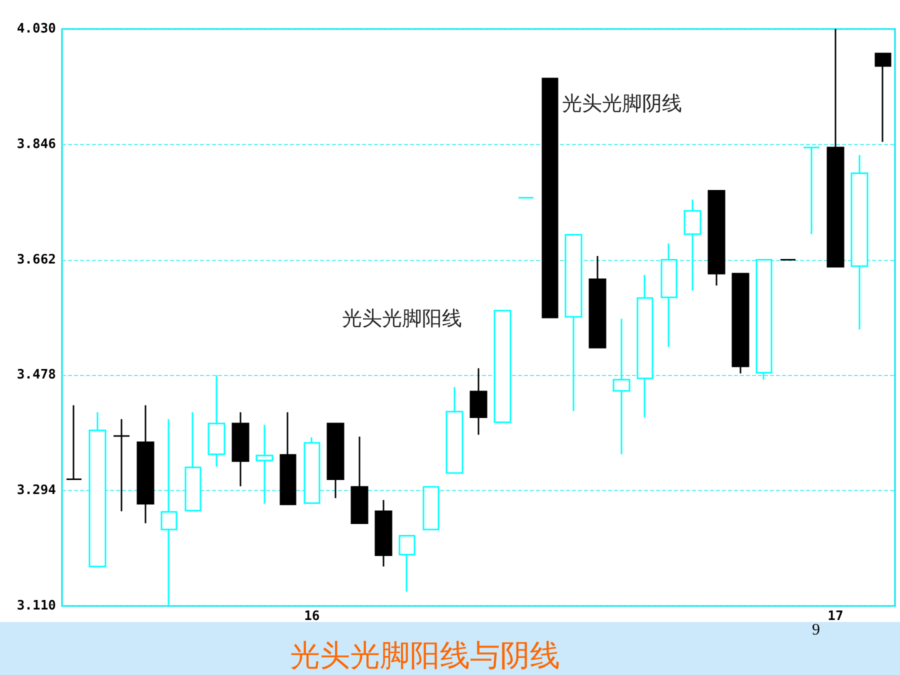  I want to click on y-tick-label: 3.478, so click(36, 375).